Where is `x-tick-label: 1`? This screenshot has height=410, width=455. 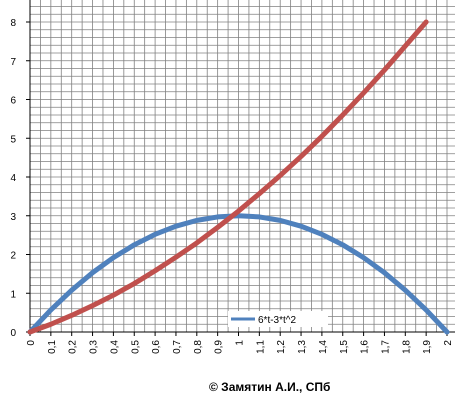
x-tick-label: 1 is located at coordinates (240, 343).